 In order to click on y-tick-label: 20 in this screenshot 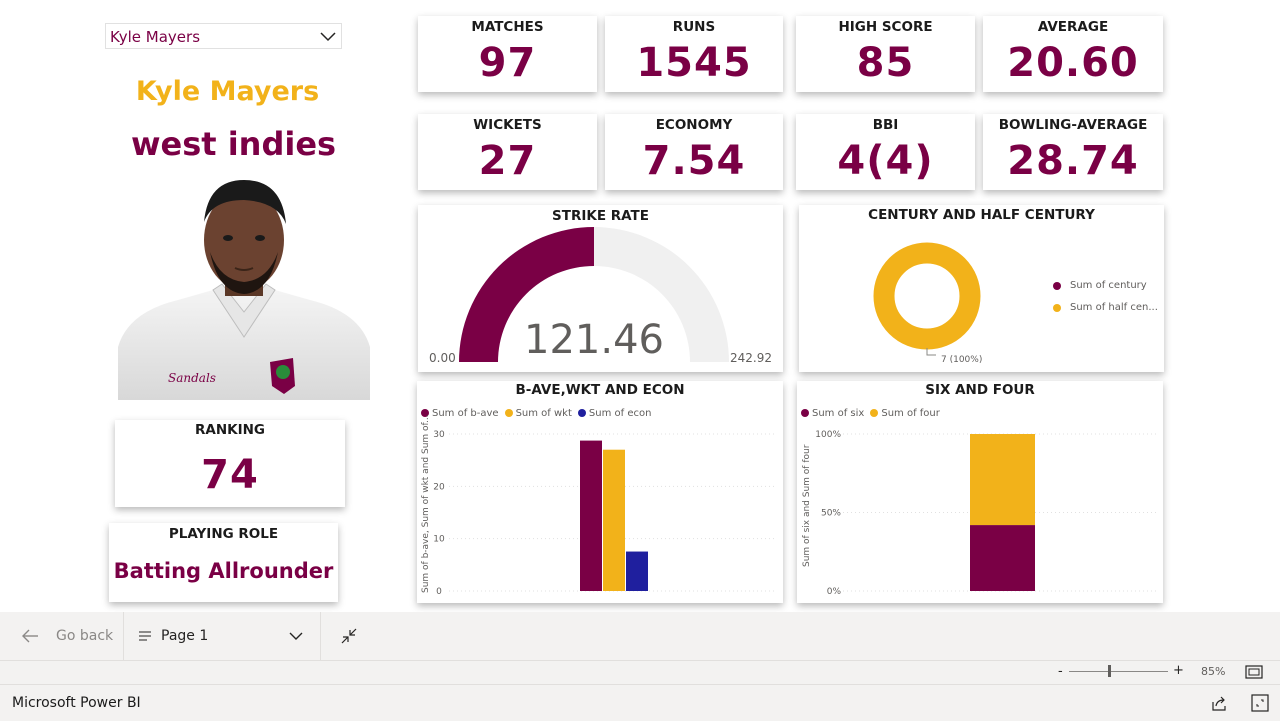, I will do `click(439, 487)`.